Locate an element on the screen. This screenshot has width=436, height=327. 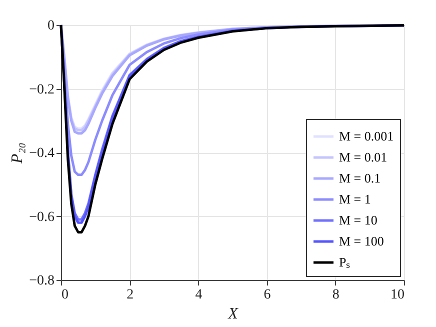
y-tick-label: −0.2 is located at coordinates (41, 90).